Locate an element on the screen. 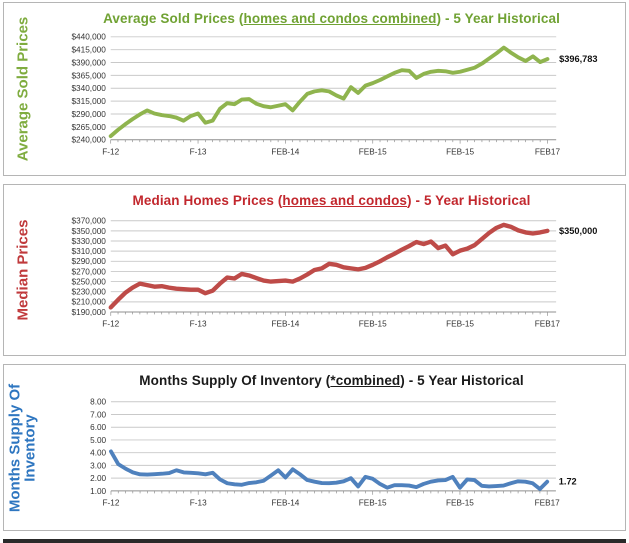 Image resolution: width=629 pixels, height=543 pixels. y-tick-label: $340,000 is located at coordinates (88, 88).